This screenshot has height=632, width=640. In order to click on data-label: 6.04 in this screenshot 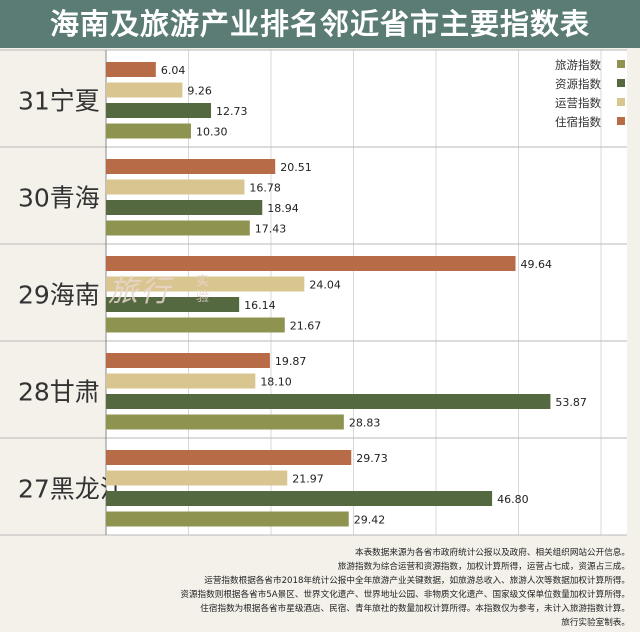, I will do `click(173, 70)`.